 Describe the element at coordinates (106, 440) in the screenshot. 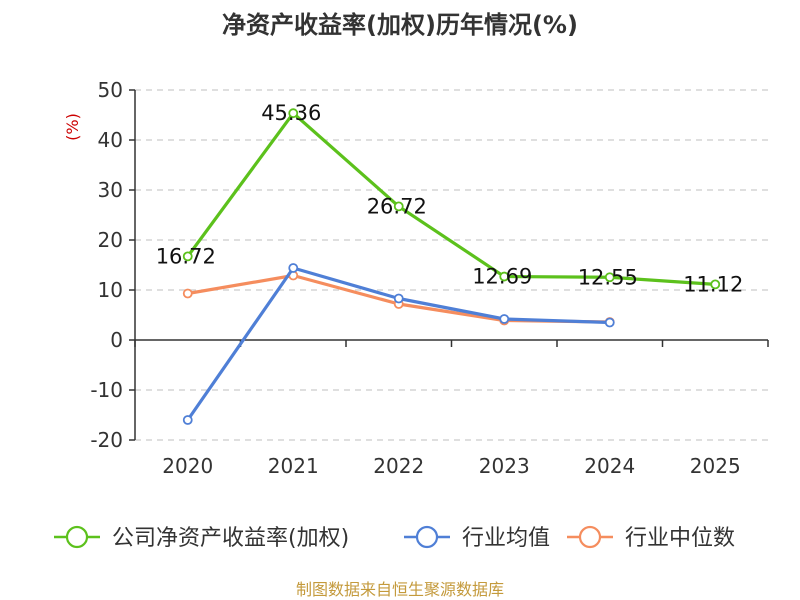

I see `y-tick-label: -20` at that location.